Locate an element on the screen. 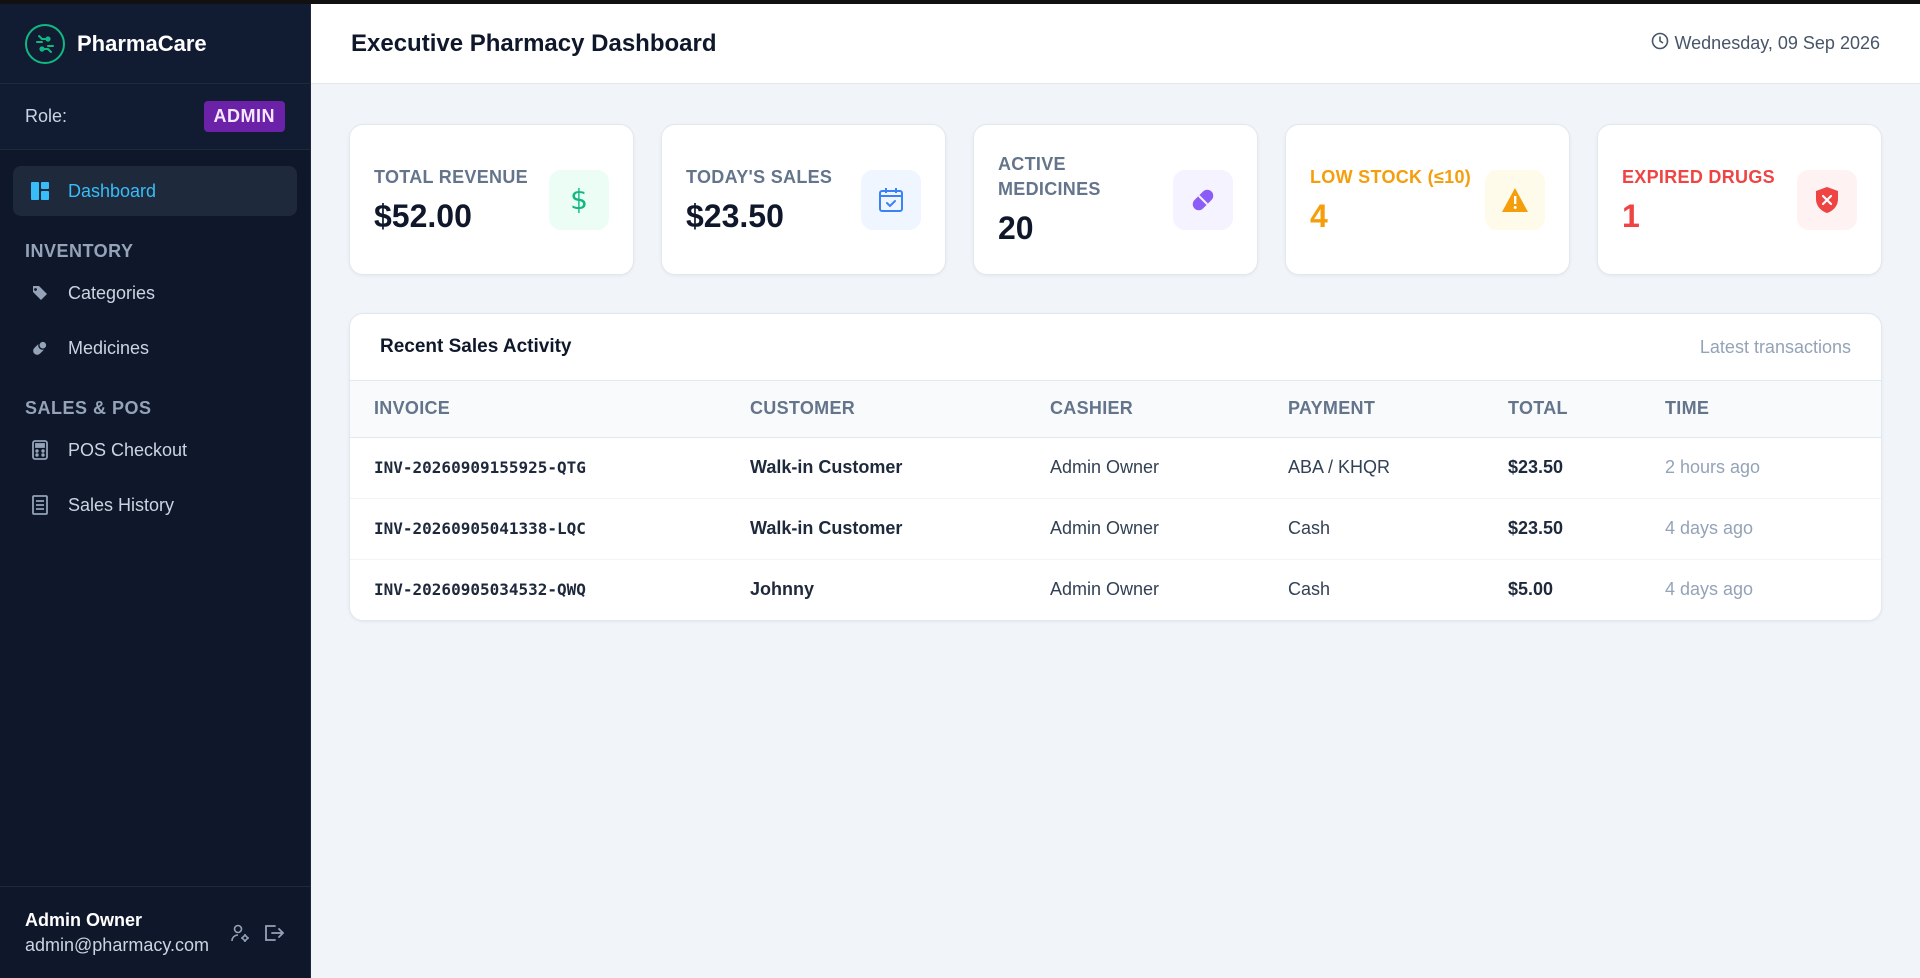 This screenshot has width=1920, height=978. stat-card-value: 4 is located at coordinates (1319, 215).